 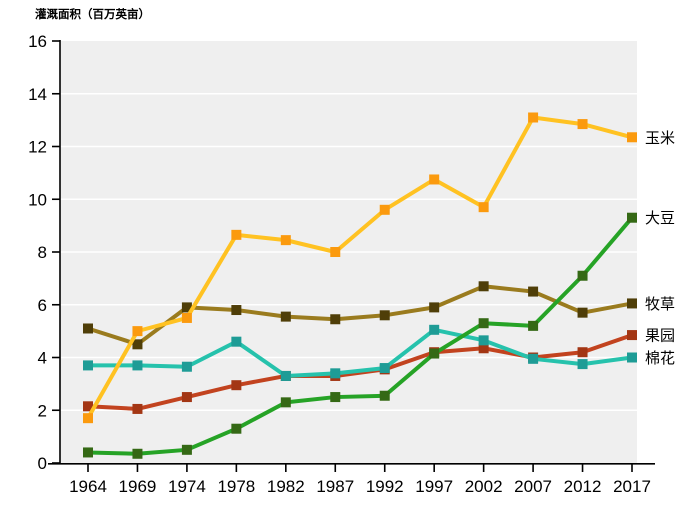 I want to click on series-label-大豆: 大豆, so click(x=660, y=218).